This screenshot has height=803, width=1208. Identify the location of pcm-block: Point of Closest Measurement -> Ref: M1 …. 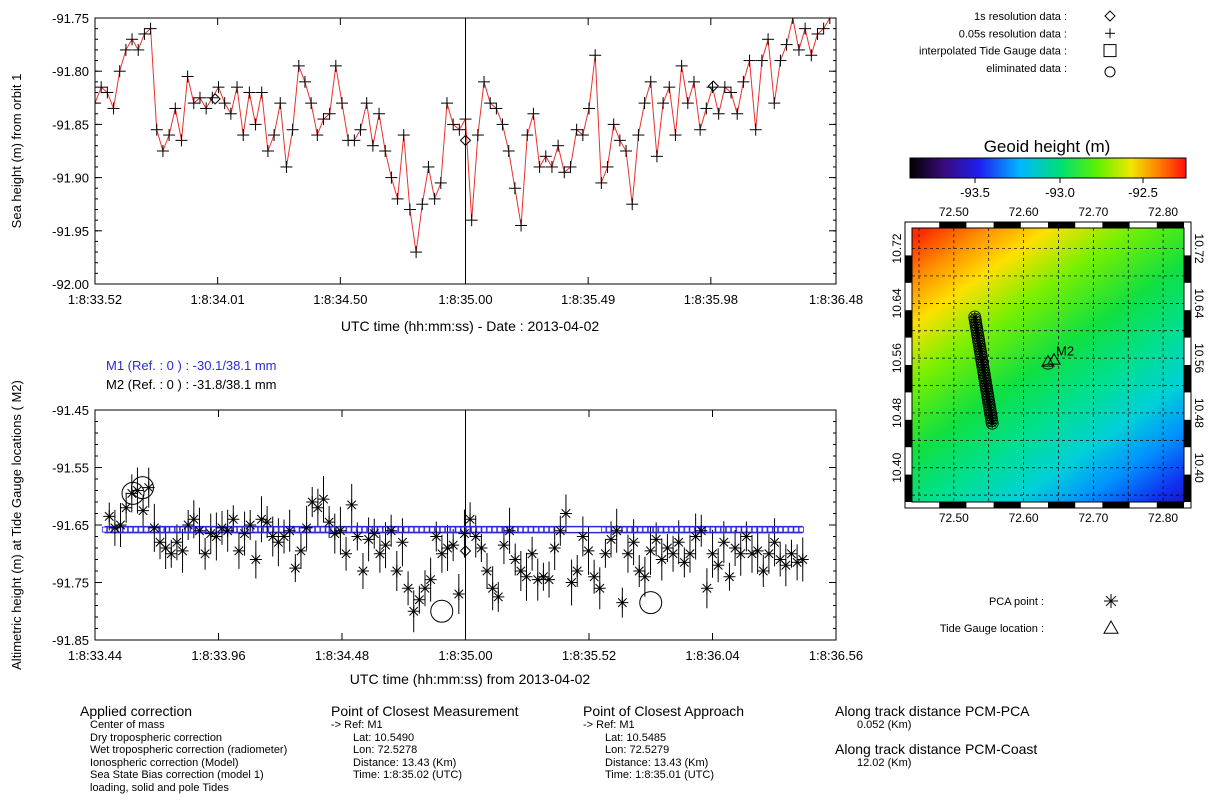
(425, 742).